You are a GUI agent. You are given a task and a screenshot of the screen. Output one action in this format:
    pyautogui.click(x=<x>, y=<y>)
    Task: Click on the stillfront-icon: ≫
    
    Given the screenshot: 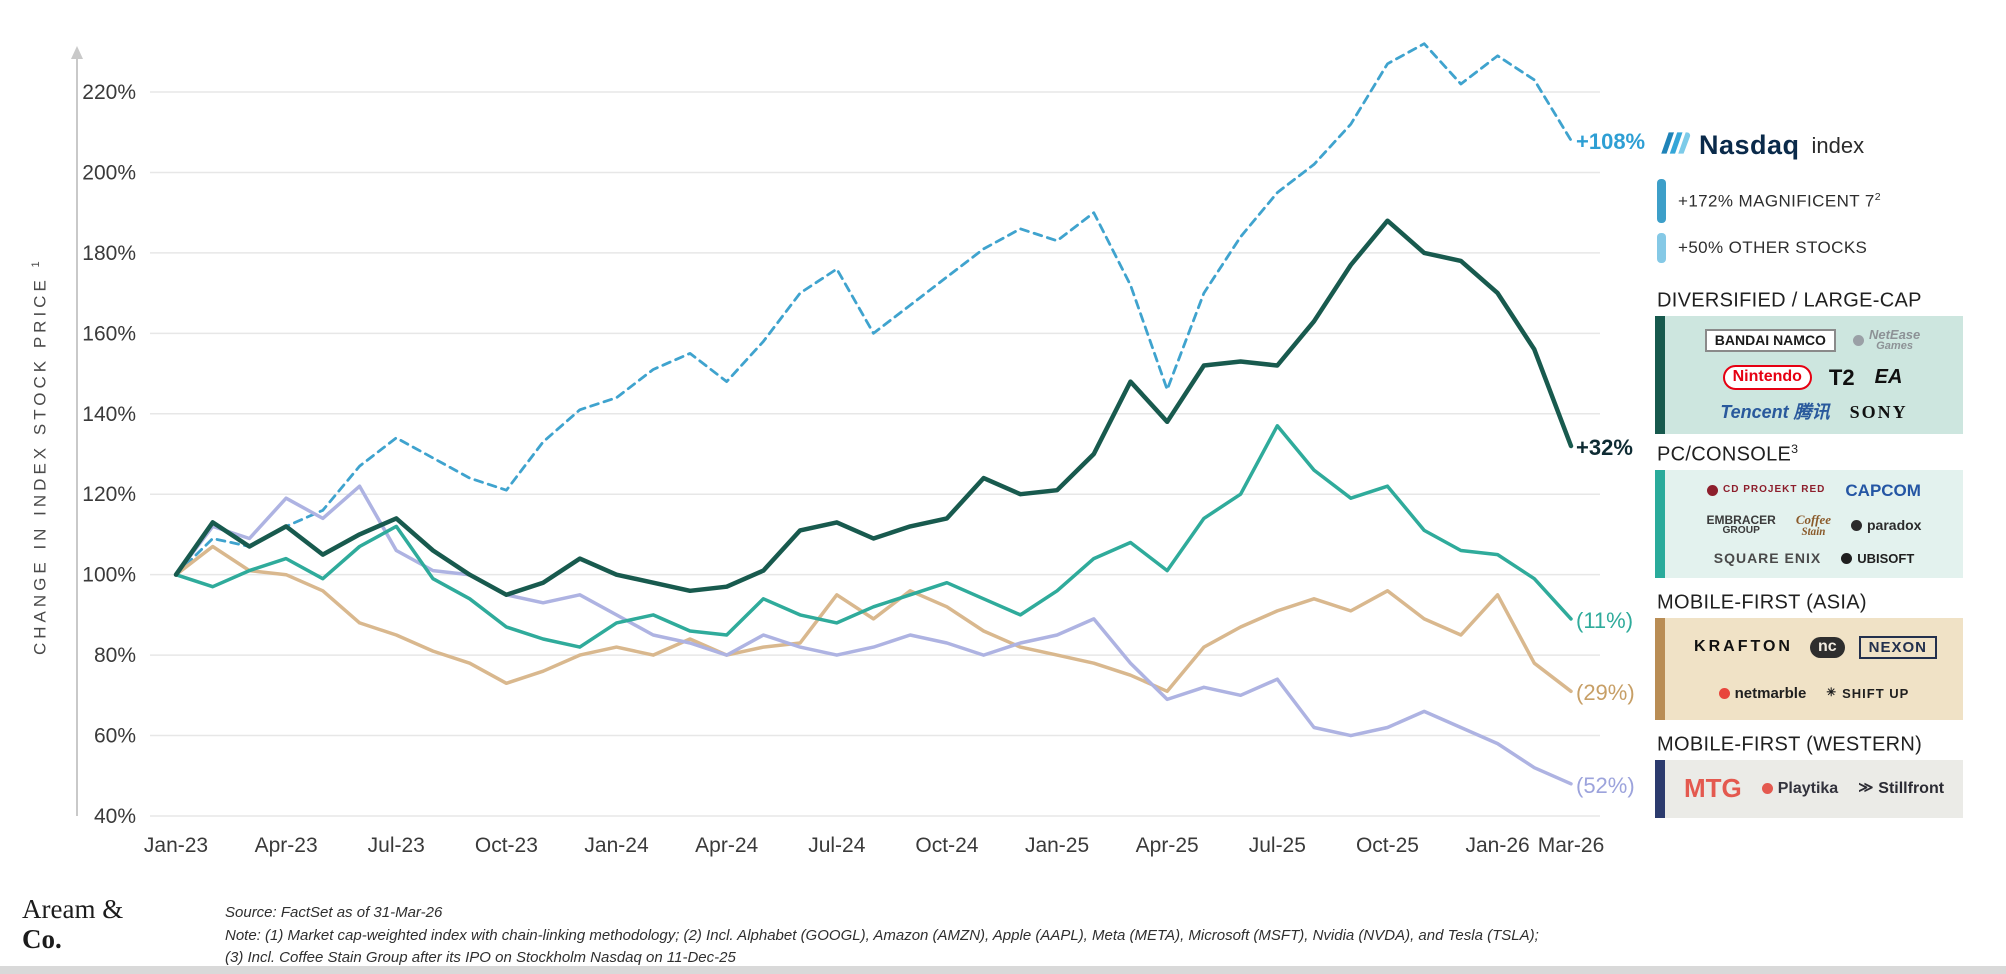 What is the action you would take?
    pyautogui.click(x=1866, y=788)
    